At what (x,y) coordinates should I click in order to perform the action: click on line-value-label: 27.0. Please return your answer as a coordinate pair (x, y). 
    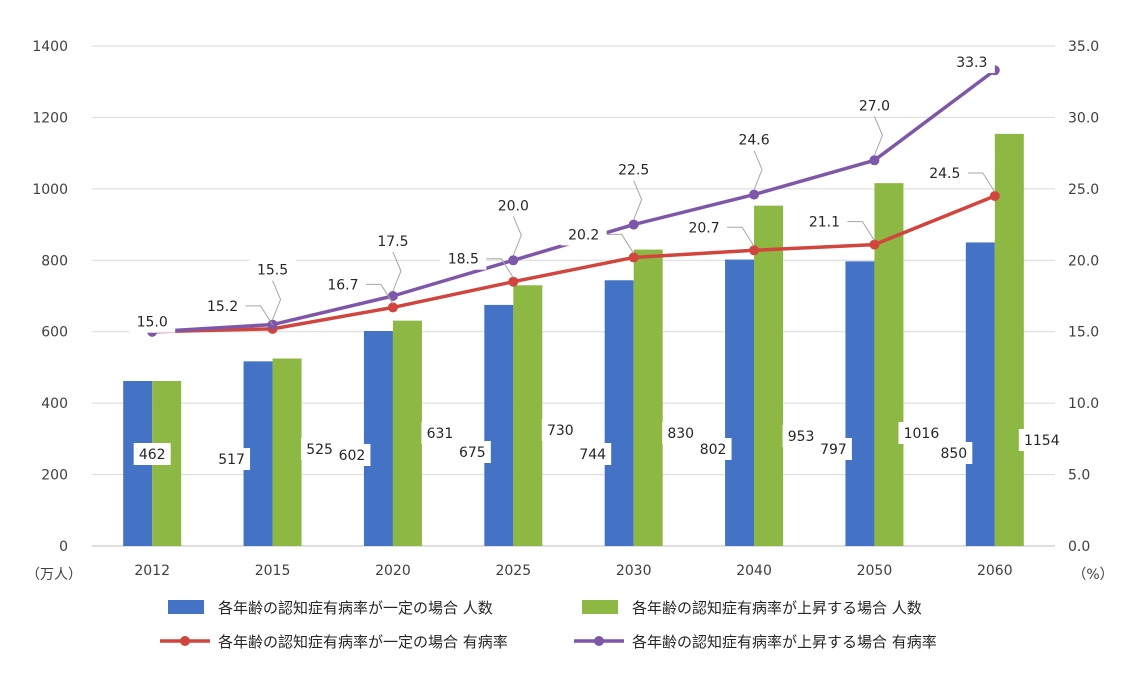
    Looking at the image, I should click on (874, 106).